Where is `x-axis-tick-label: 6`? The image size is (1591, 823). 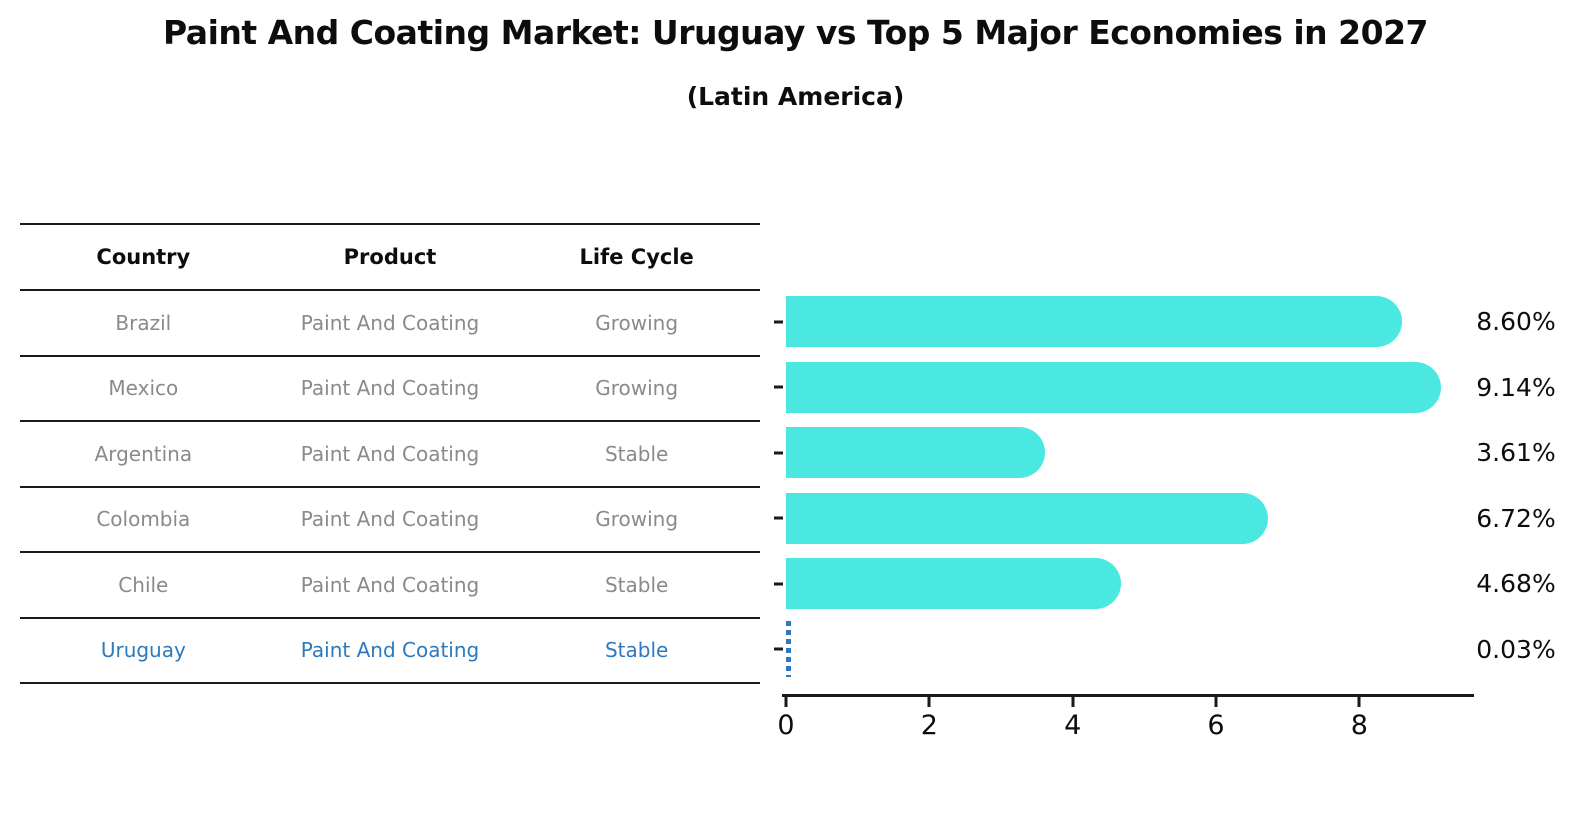 x-axis-tick-label: 6 is located at coordinates (1216, 725).